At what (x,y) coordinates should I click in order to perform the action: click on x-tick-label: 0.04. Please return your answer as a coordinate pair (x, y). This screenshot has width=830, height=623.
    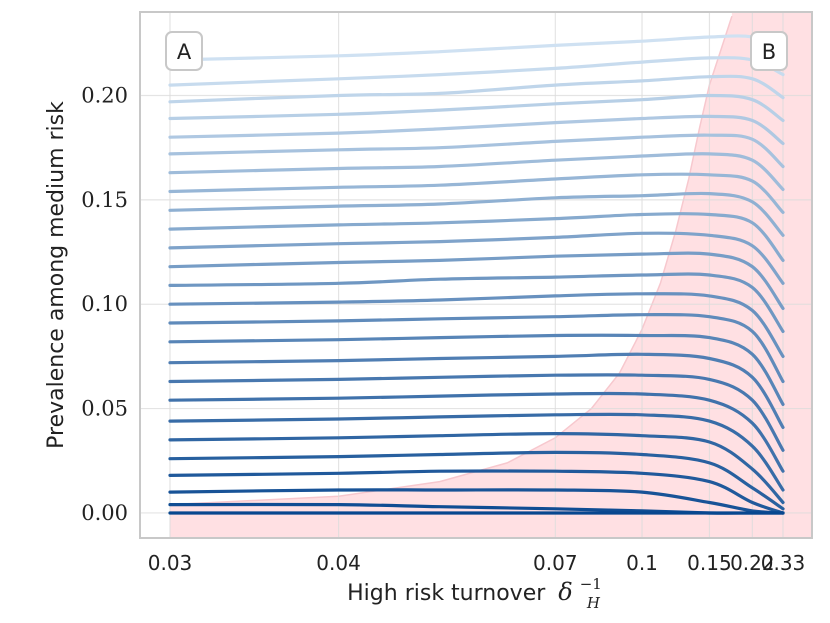
    Looking at the image, I should click on (338, 563).